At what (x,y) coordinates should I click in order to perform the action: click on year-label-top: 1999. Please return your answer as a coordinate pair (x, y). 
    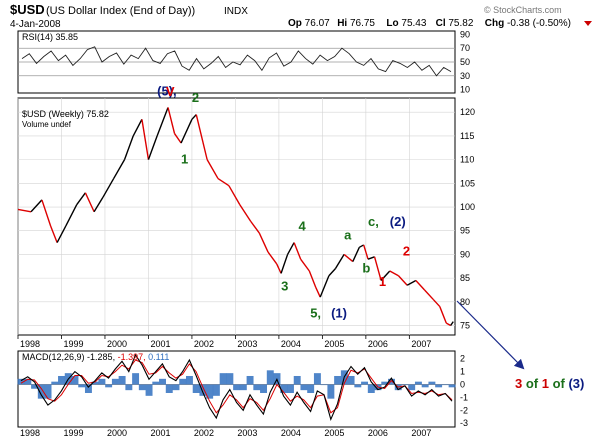
    Looking at the image, I should click on (73, 344).